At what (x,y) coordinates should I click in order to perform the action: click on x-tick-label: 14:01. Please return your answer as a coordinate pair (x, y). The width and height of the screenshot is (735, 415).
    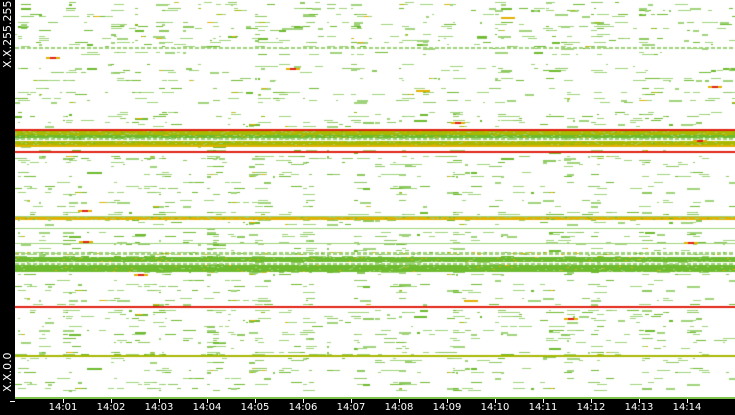
    Looking at the image, I should click on (63, 407).